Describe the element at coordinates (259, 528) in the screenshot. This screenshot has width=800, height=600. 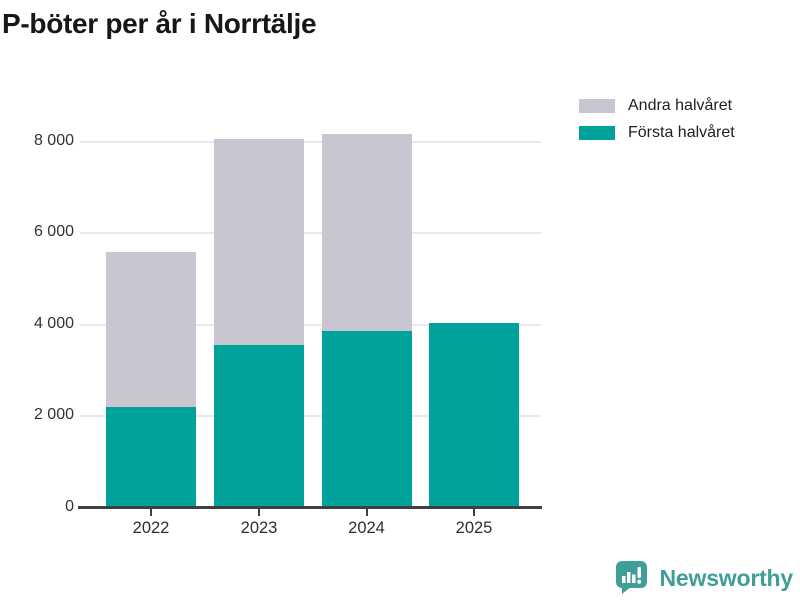
I see `x-tick-label: 2023` at that location.